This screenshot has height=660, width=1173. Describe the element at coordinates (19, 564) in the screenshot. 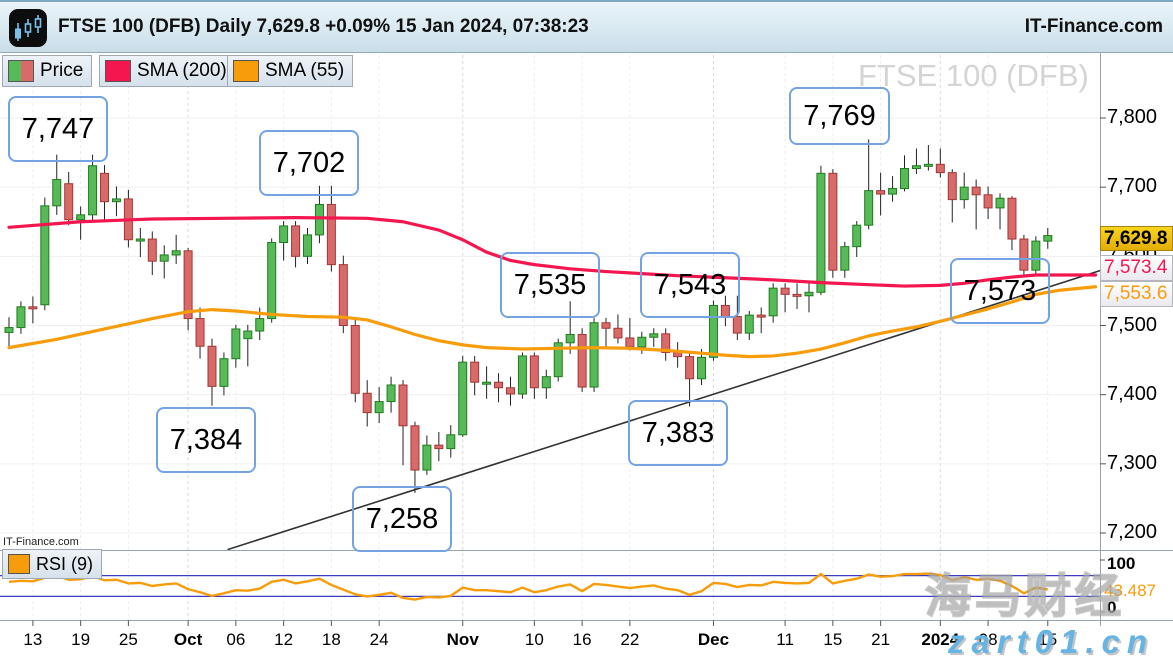

I see `rsi-swatch-icon` at that location.